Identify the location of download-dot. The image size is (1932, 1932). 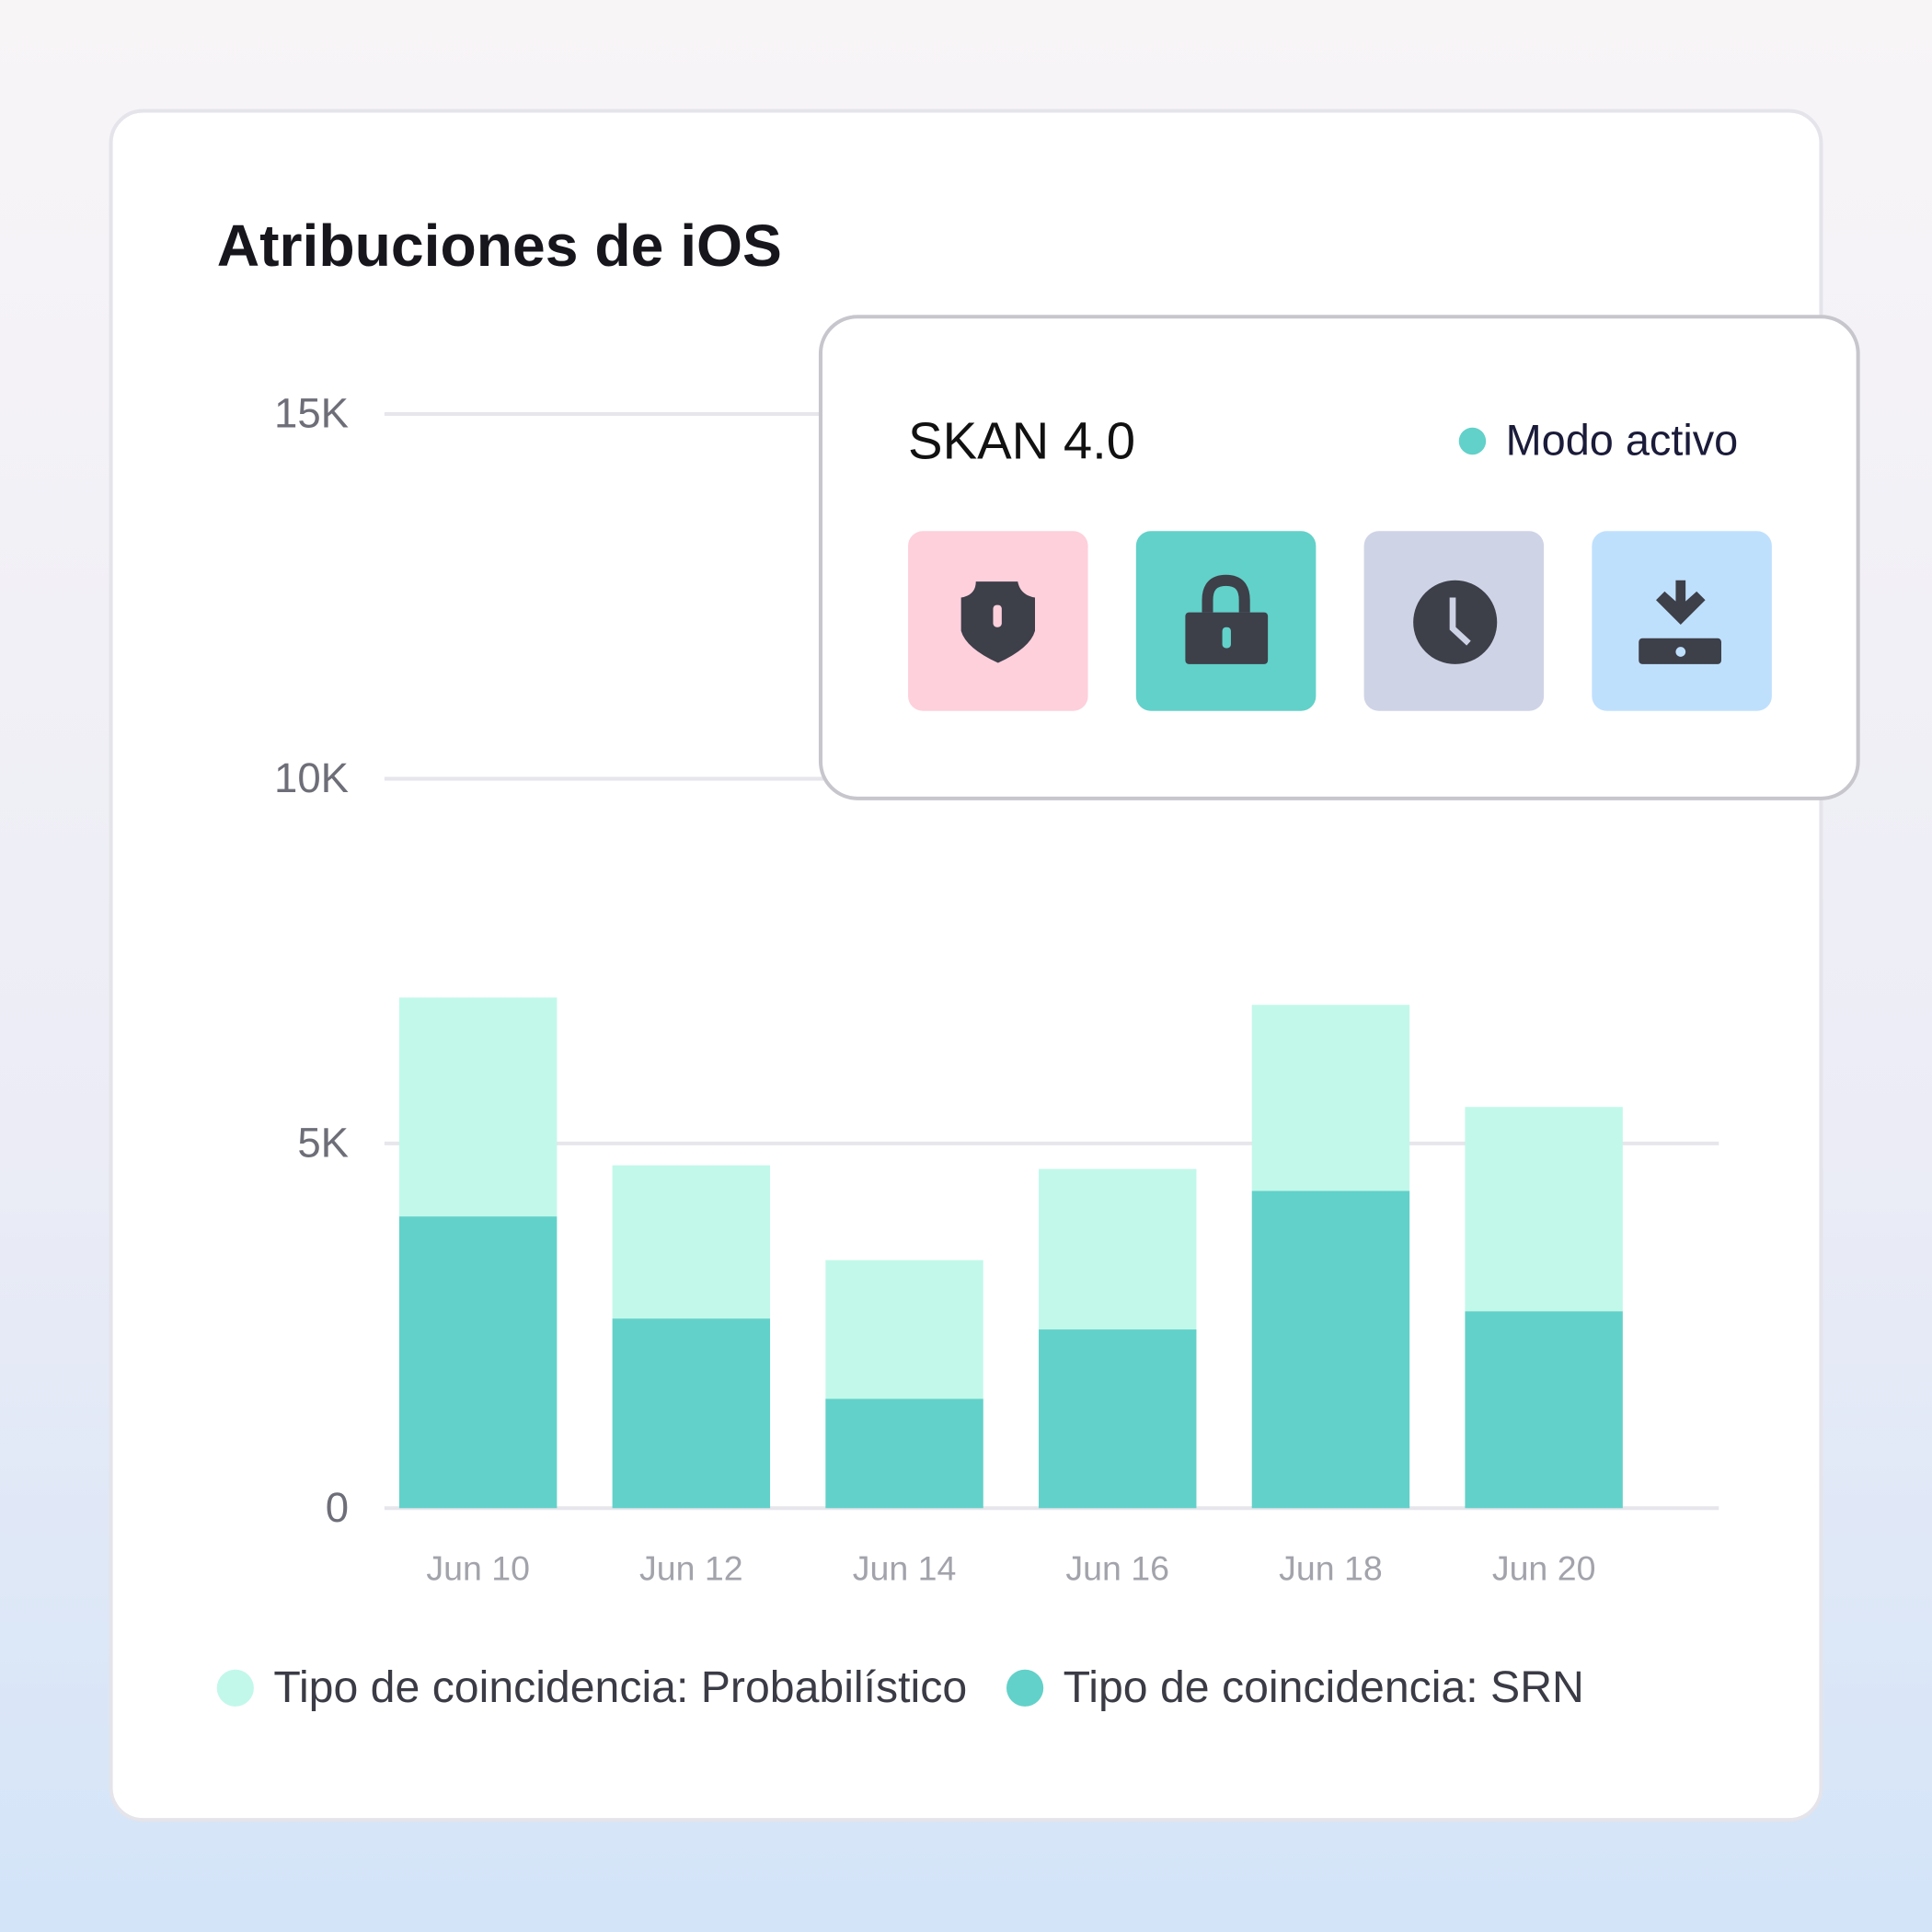
(1680, 652).